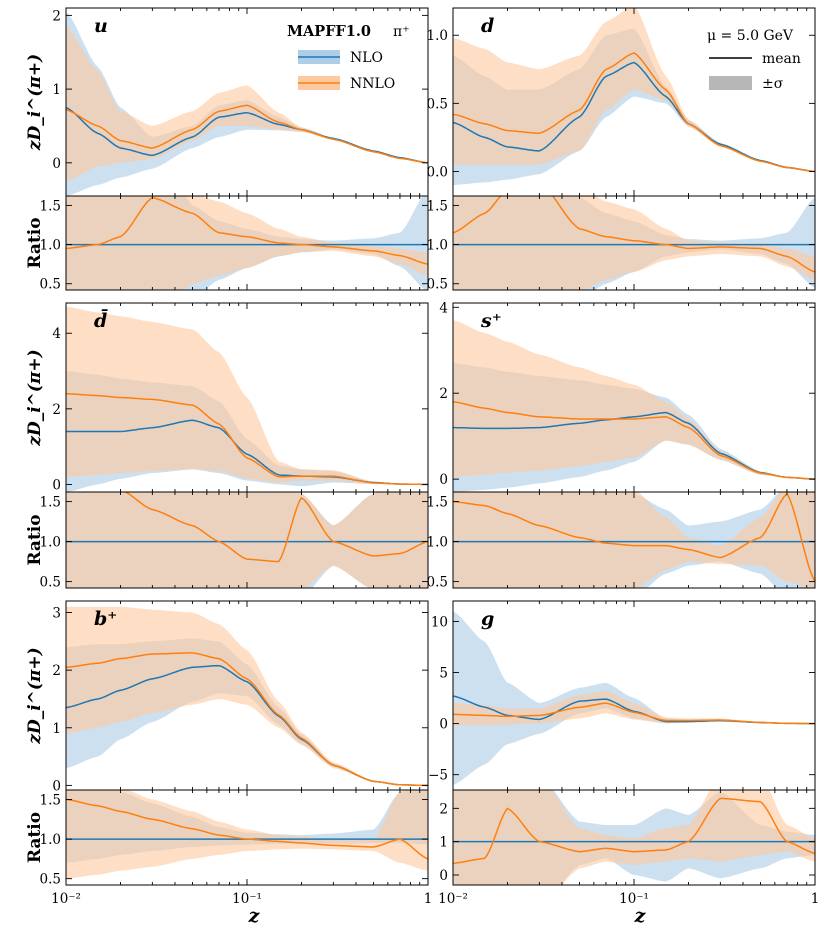 The height and width of the screenshot is (934, 830). What do you see at coordinates (730, 83) in the screenshot?
I see `legend-sigma-swatch` at bounding box center [730, 83].